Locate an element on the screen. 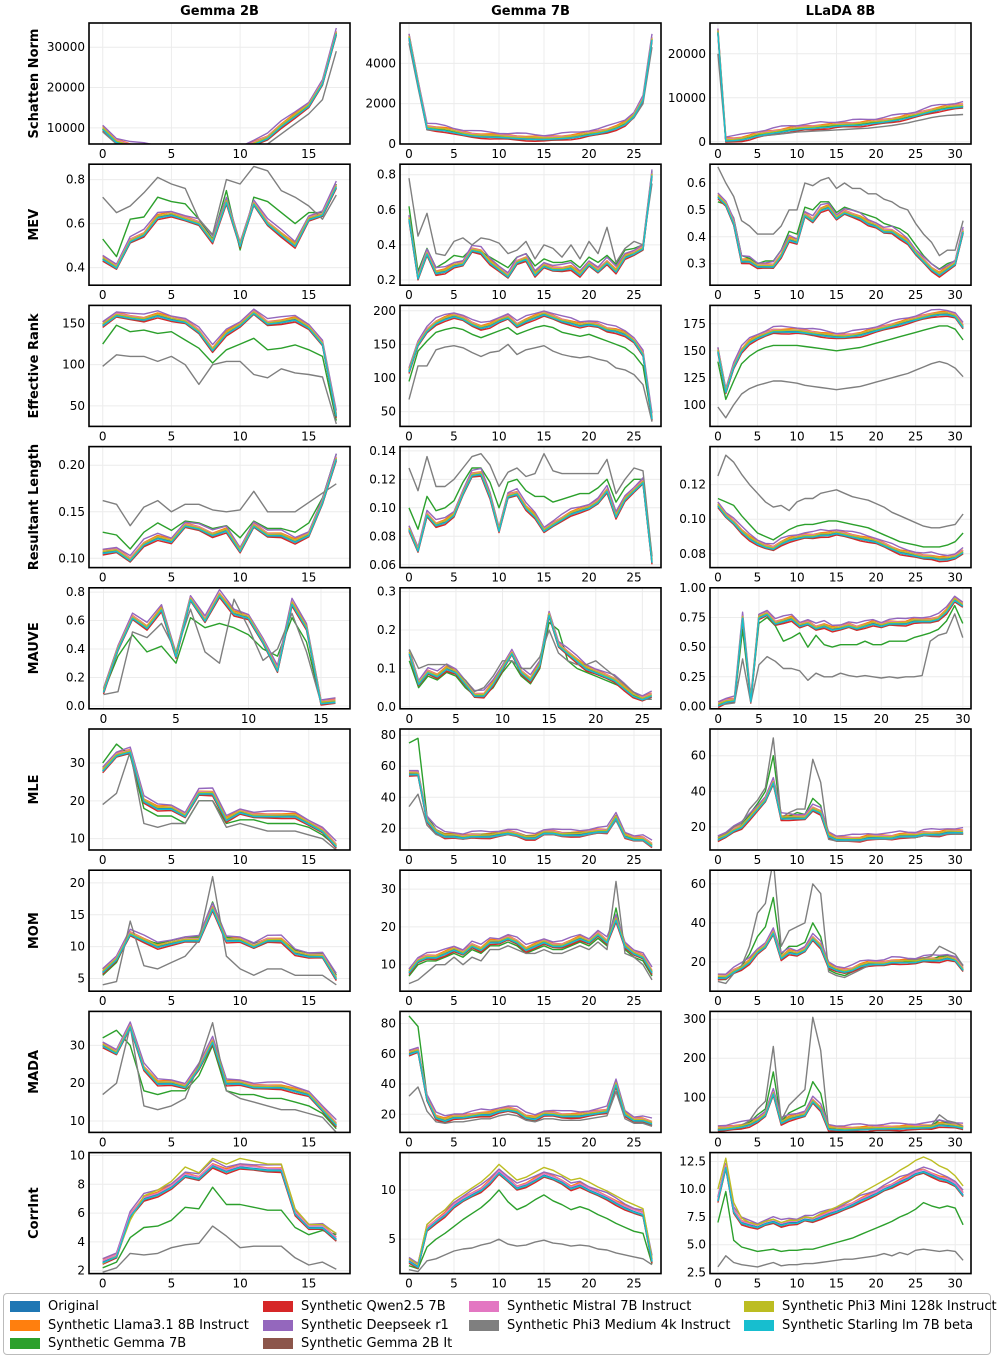 Image resolution: width=997 pixels, height=1361 pixels. panel-mev-gemma-2b: 0 5 10 15 0.4 0.6 0.8 is located at coordinates (208, 232).